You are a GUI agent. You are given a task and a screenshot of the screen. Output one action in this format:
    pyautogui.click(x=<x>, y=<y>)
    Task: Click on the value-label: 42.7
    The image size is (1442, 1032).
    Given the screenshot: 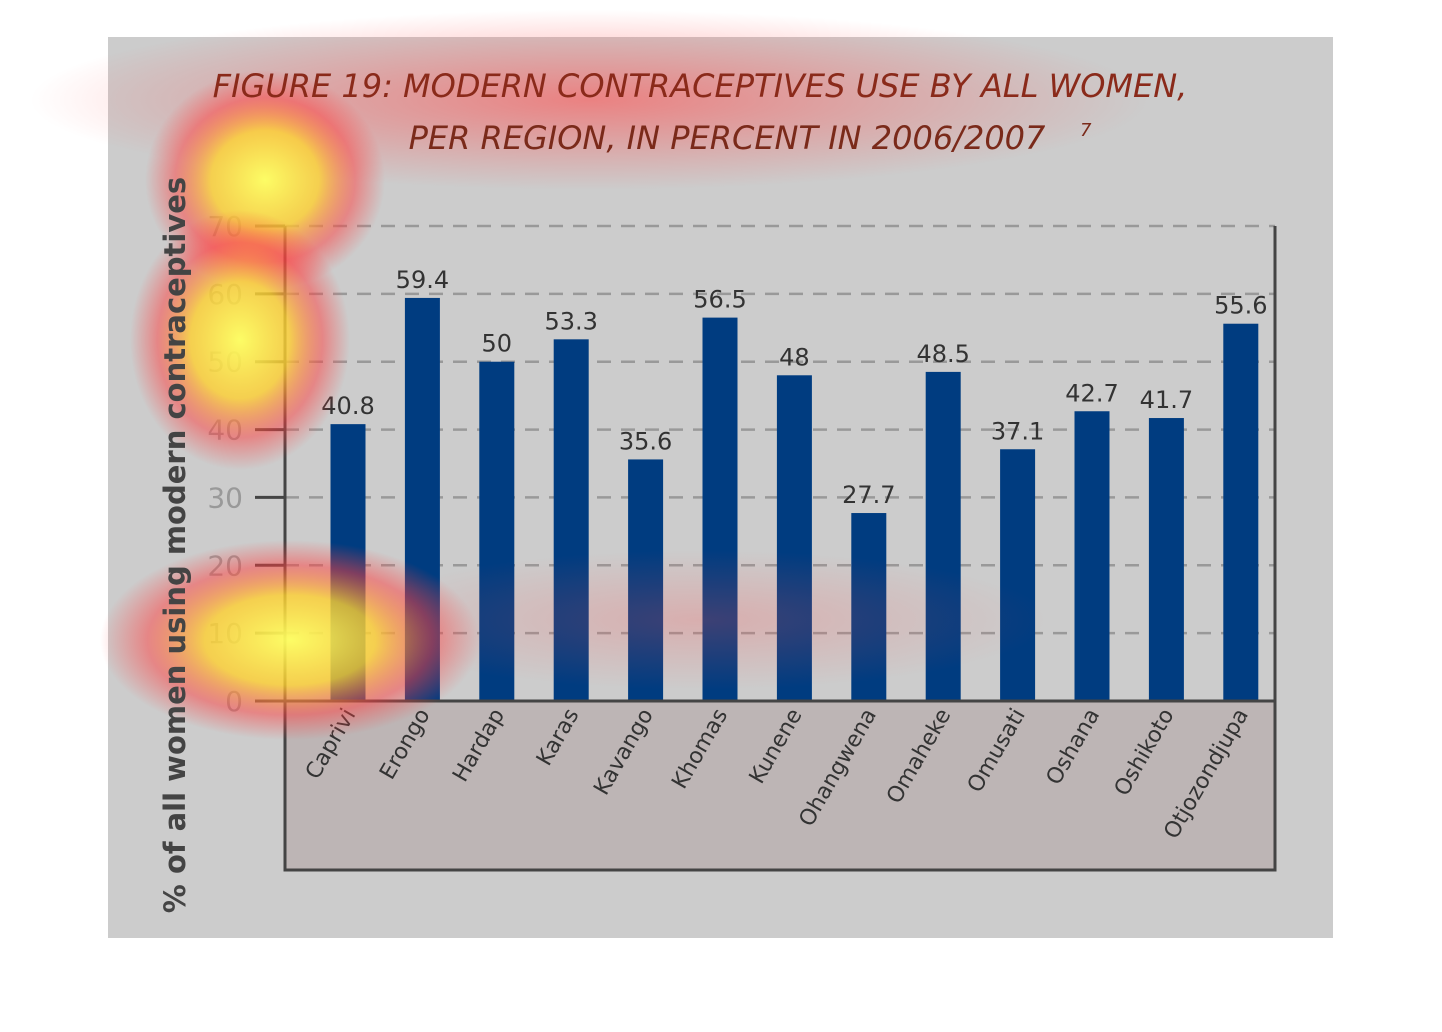 What is the action you would take?
    pyautogui.click(x=1091, y=393)
    